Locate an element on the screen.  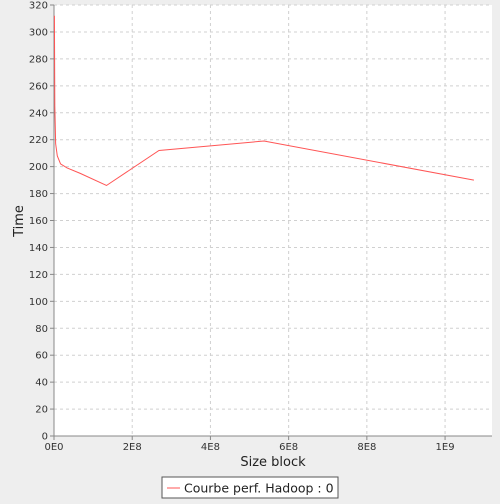
legend-box is located at coordinates (250, 487).